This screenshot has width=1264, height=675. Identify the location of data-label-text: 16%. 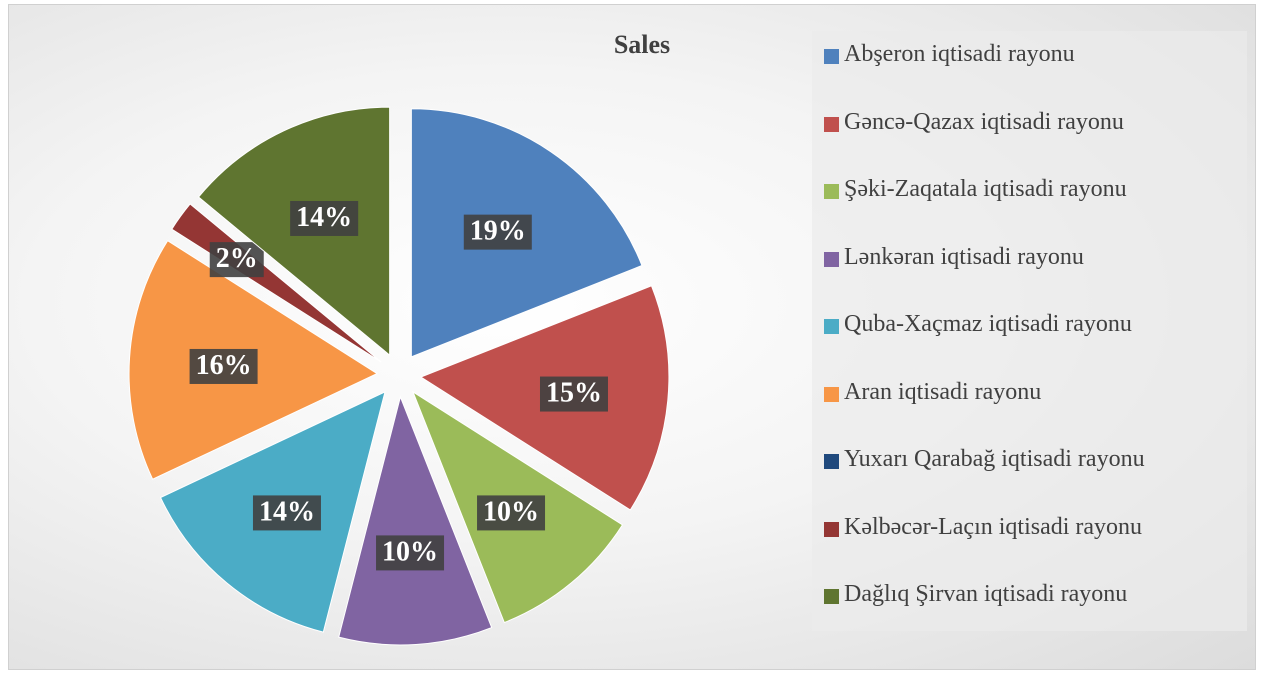
(224, 365).